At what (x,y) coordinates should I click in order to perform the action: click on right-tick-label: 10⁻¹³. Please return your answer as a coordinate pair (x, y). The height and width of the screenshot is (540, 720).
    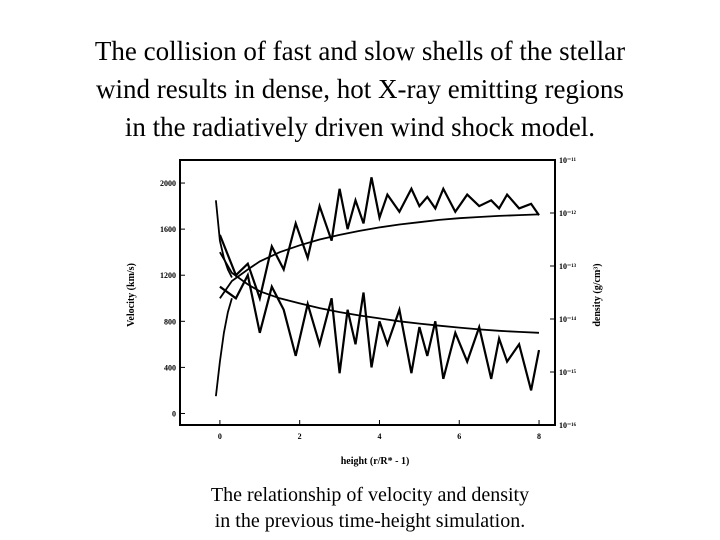
    Looking at the image, I should click on (568, 266).